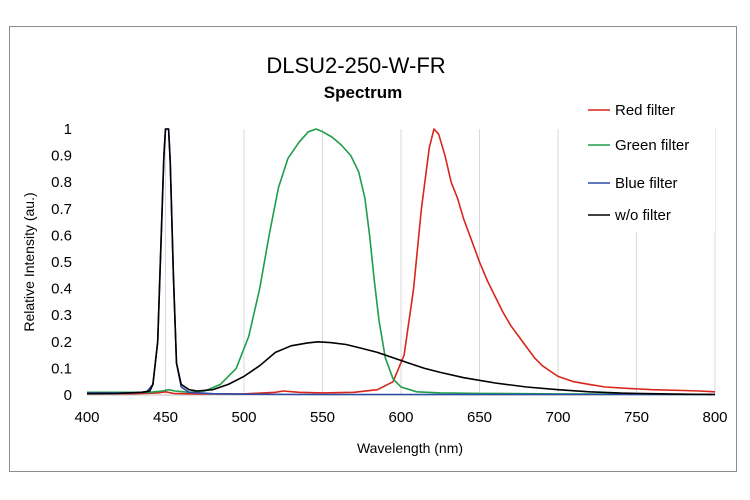 The width and height of the screenshot is (750, 500). What do you see at coordinates (68, 129) in the screenshot?
I see `y-tick-label: 1` at bounding box center [68, 129].